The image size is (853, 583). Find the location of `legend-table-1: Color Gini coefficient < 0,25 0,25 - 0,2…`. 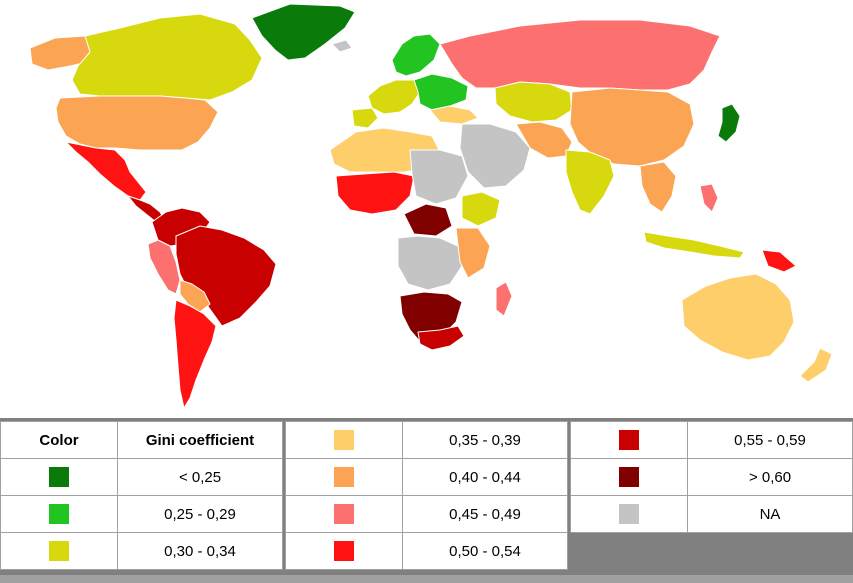

legend-table-1: Color Gini coefficient < 0,25 0,25 - 0,2… is located at coordinates (141, 495).